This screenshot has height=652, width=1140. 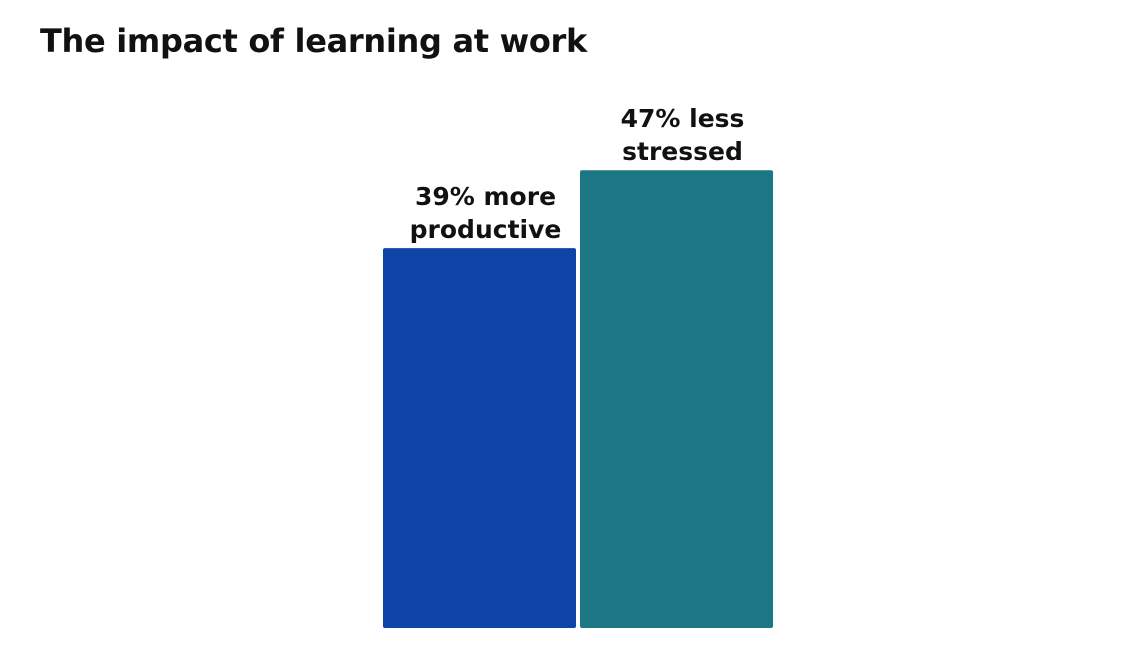 What do you see at coordinates (682, 151) in the screenshot?
I see `bar-label-line: stressed` at bounding box center [682, 151].